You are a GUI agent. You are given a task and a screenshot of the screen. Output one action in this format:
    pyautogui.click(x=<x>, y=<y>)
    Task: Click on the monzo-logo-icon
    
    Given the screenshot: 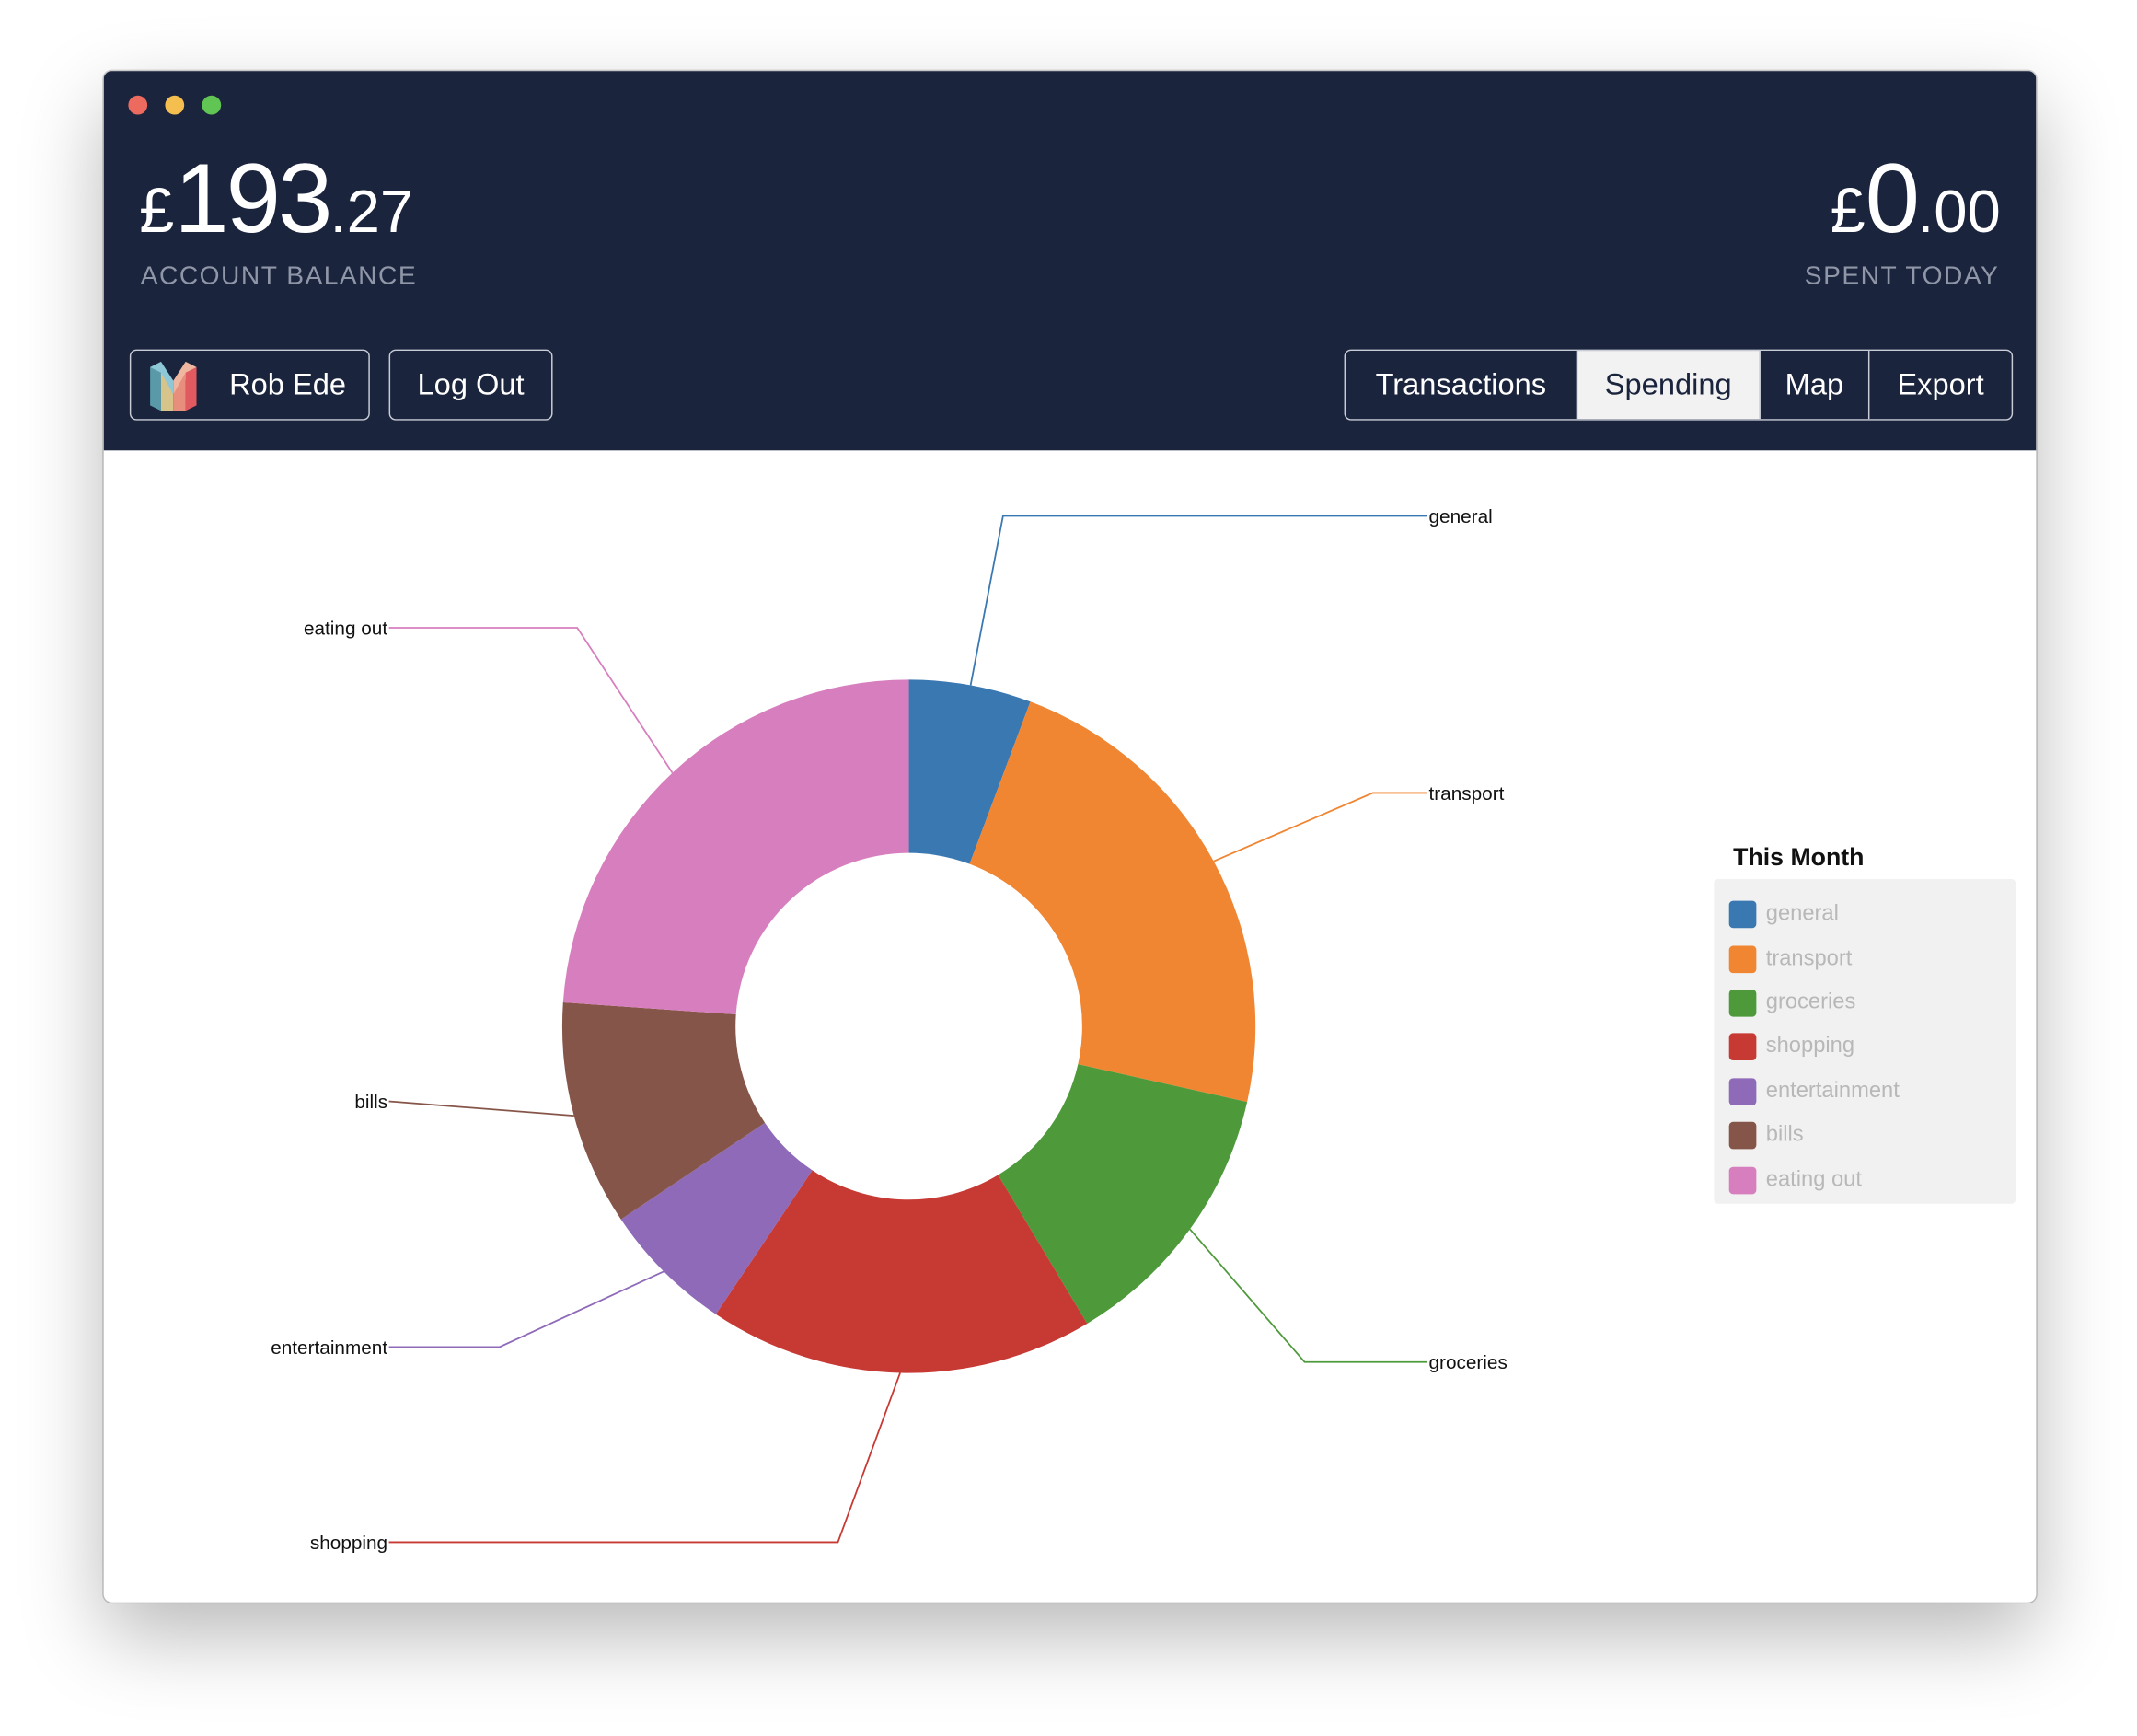 What is the action you would take?
    pyautogui.click(x=173, y=386)
    